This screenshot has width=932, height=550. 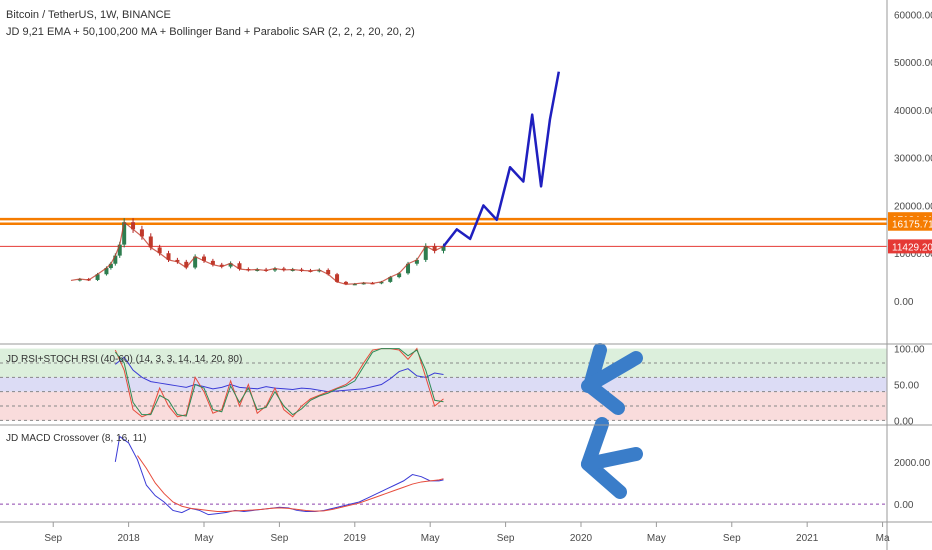 I want to click on time-tick-label: 2019, so click(x=355, y=538).